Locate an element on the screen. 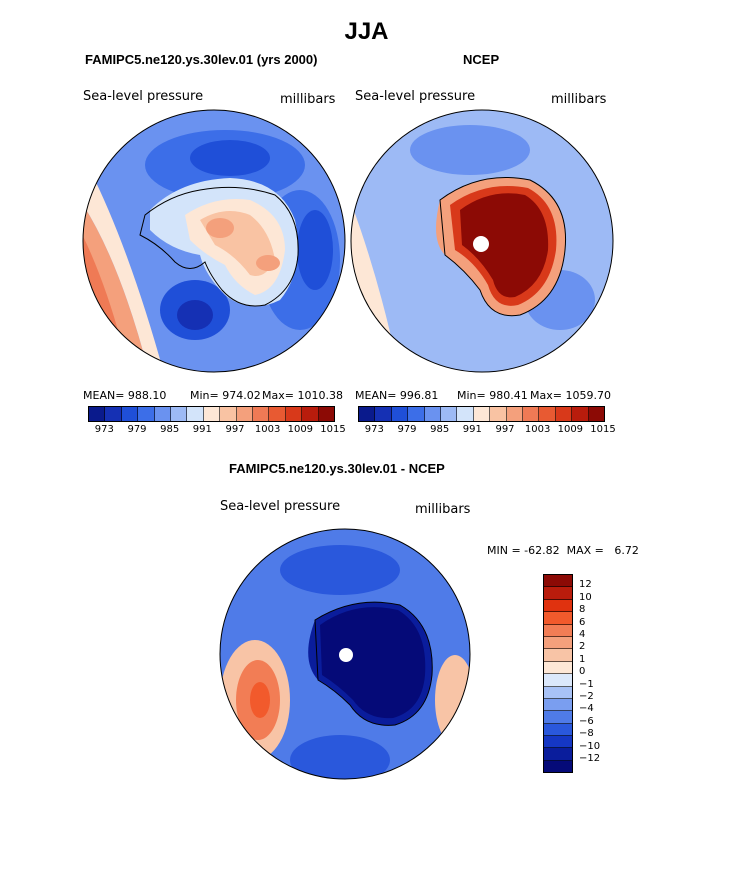  colorbar-tick-label: 8 is located at coordinates (582, 610).